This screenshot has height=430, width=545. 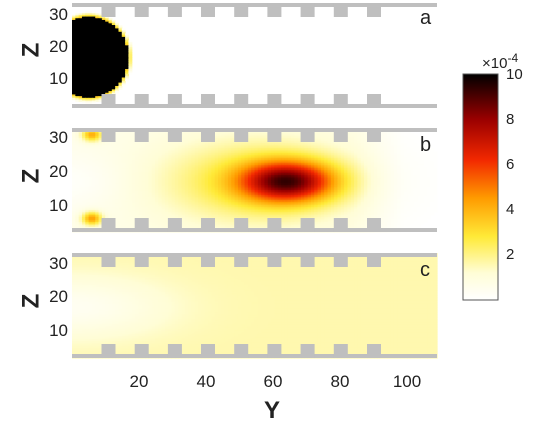 What do you see at coordinates (254, 106) in the screenshot?
I see `bottom-wall` at bounding box center [254, 106].